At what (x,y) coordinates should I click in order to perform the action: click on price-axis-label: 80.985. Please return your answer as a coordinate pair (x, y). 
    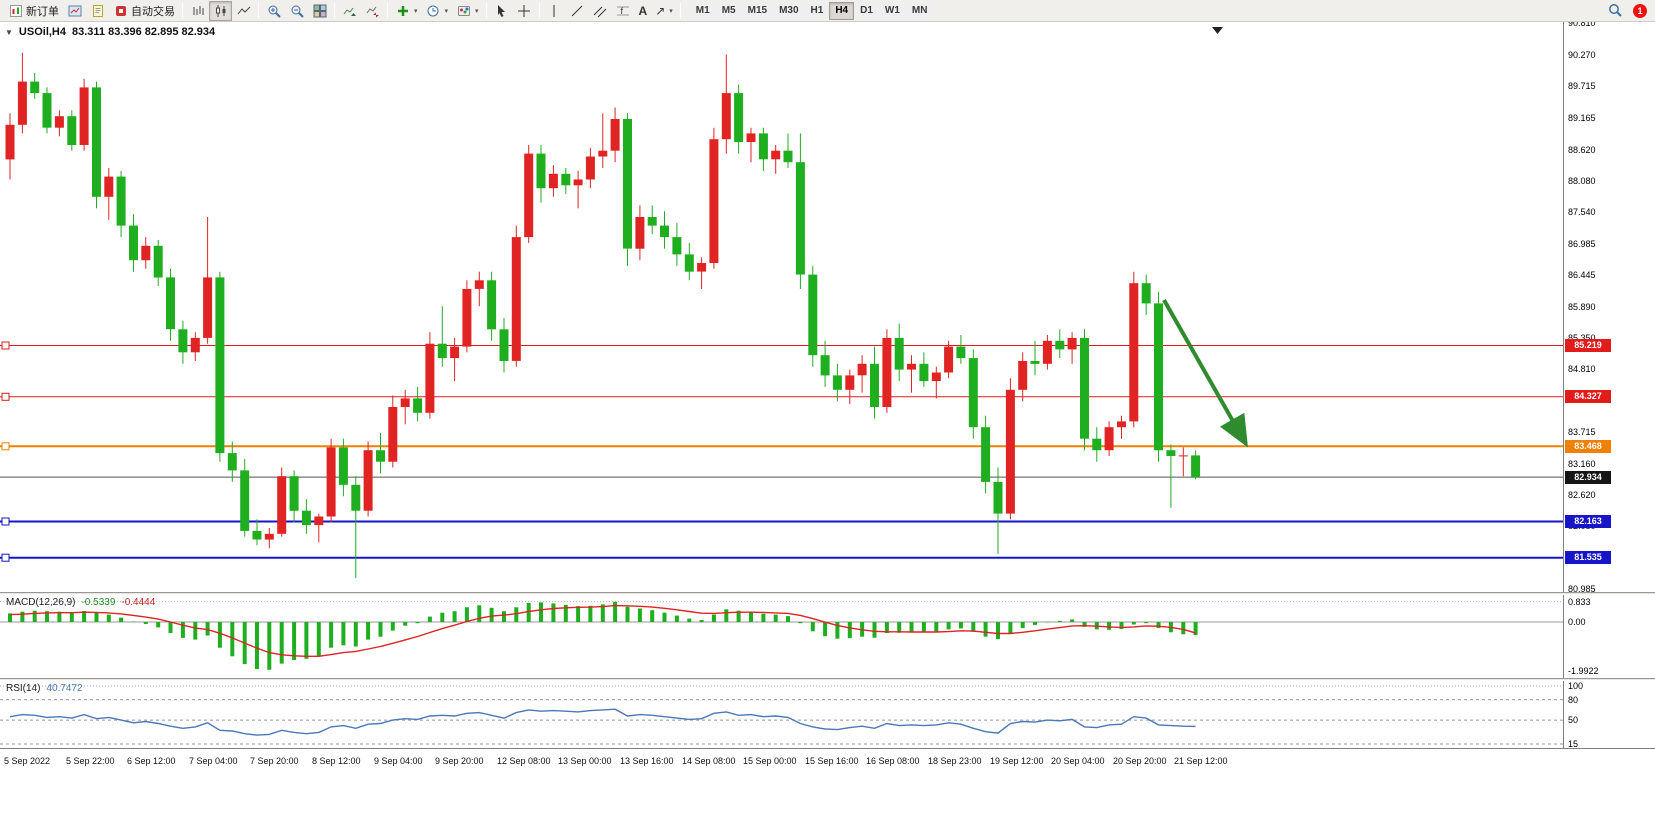
    Looking at the image, I should click on (1582, 589).